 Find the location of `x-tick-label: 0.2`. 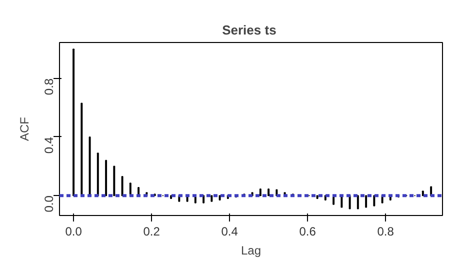

x-tick-label: 0.2 is located at coordinates (151, 231).